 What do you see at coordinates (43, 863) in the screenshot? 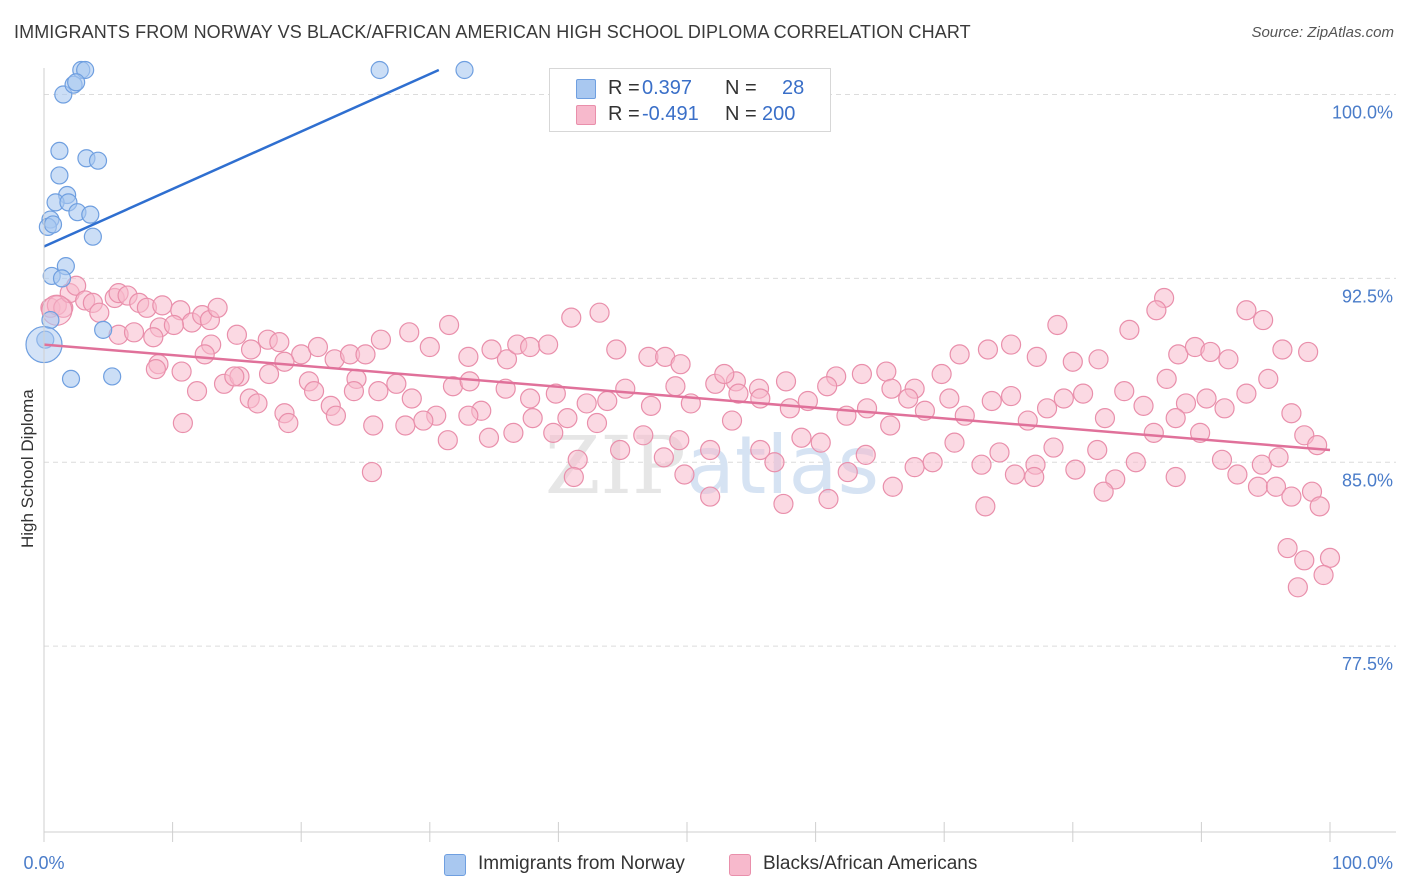
I see `x-tick-label: 0.0%` at bounding box center [43, 863].